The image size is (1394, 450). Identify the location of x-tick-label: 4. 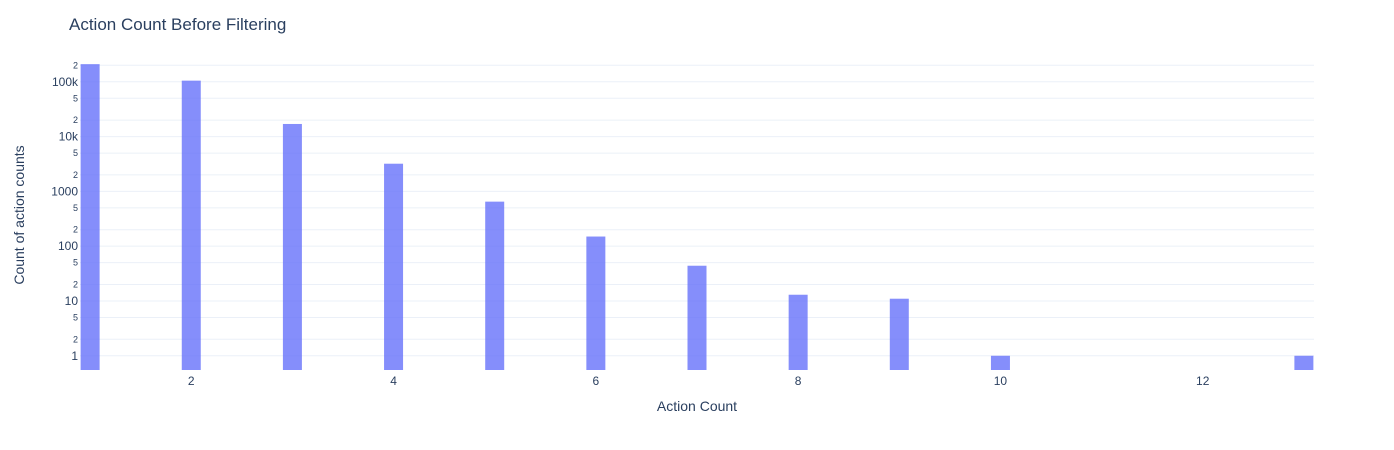
(393, 381).